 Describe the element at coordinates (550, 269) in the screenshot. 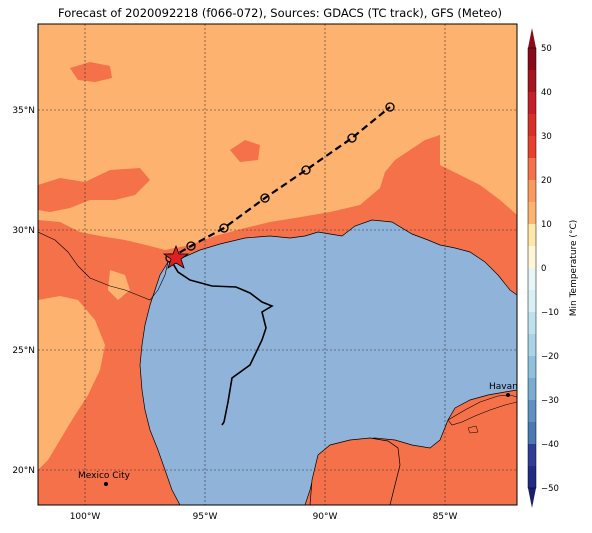

I see `colorbar-ticks: 50 40 30 20 10 0 −10 −20 −30 −40 −50` at that location.